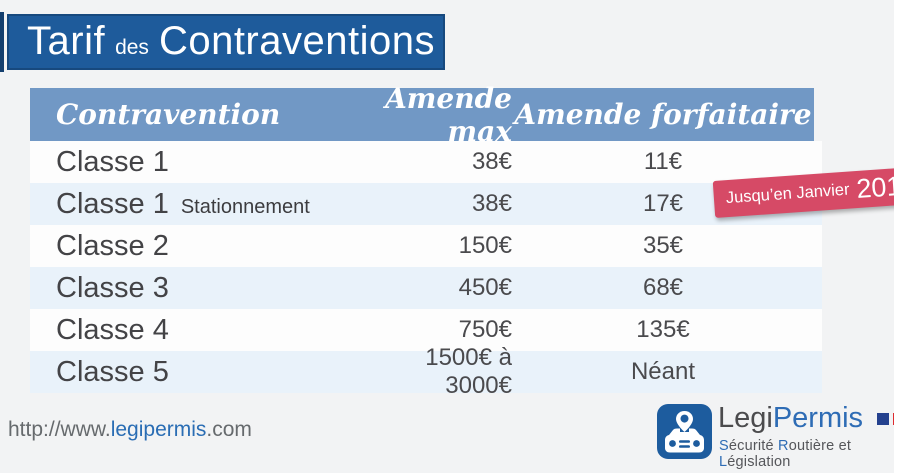 The width and height of the screenshot is (900, 473). I want to click on table-row: Classe 5 1500€ à 3000€ Néant, so click(426, 371).